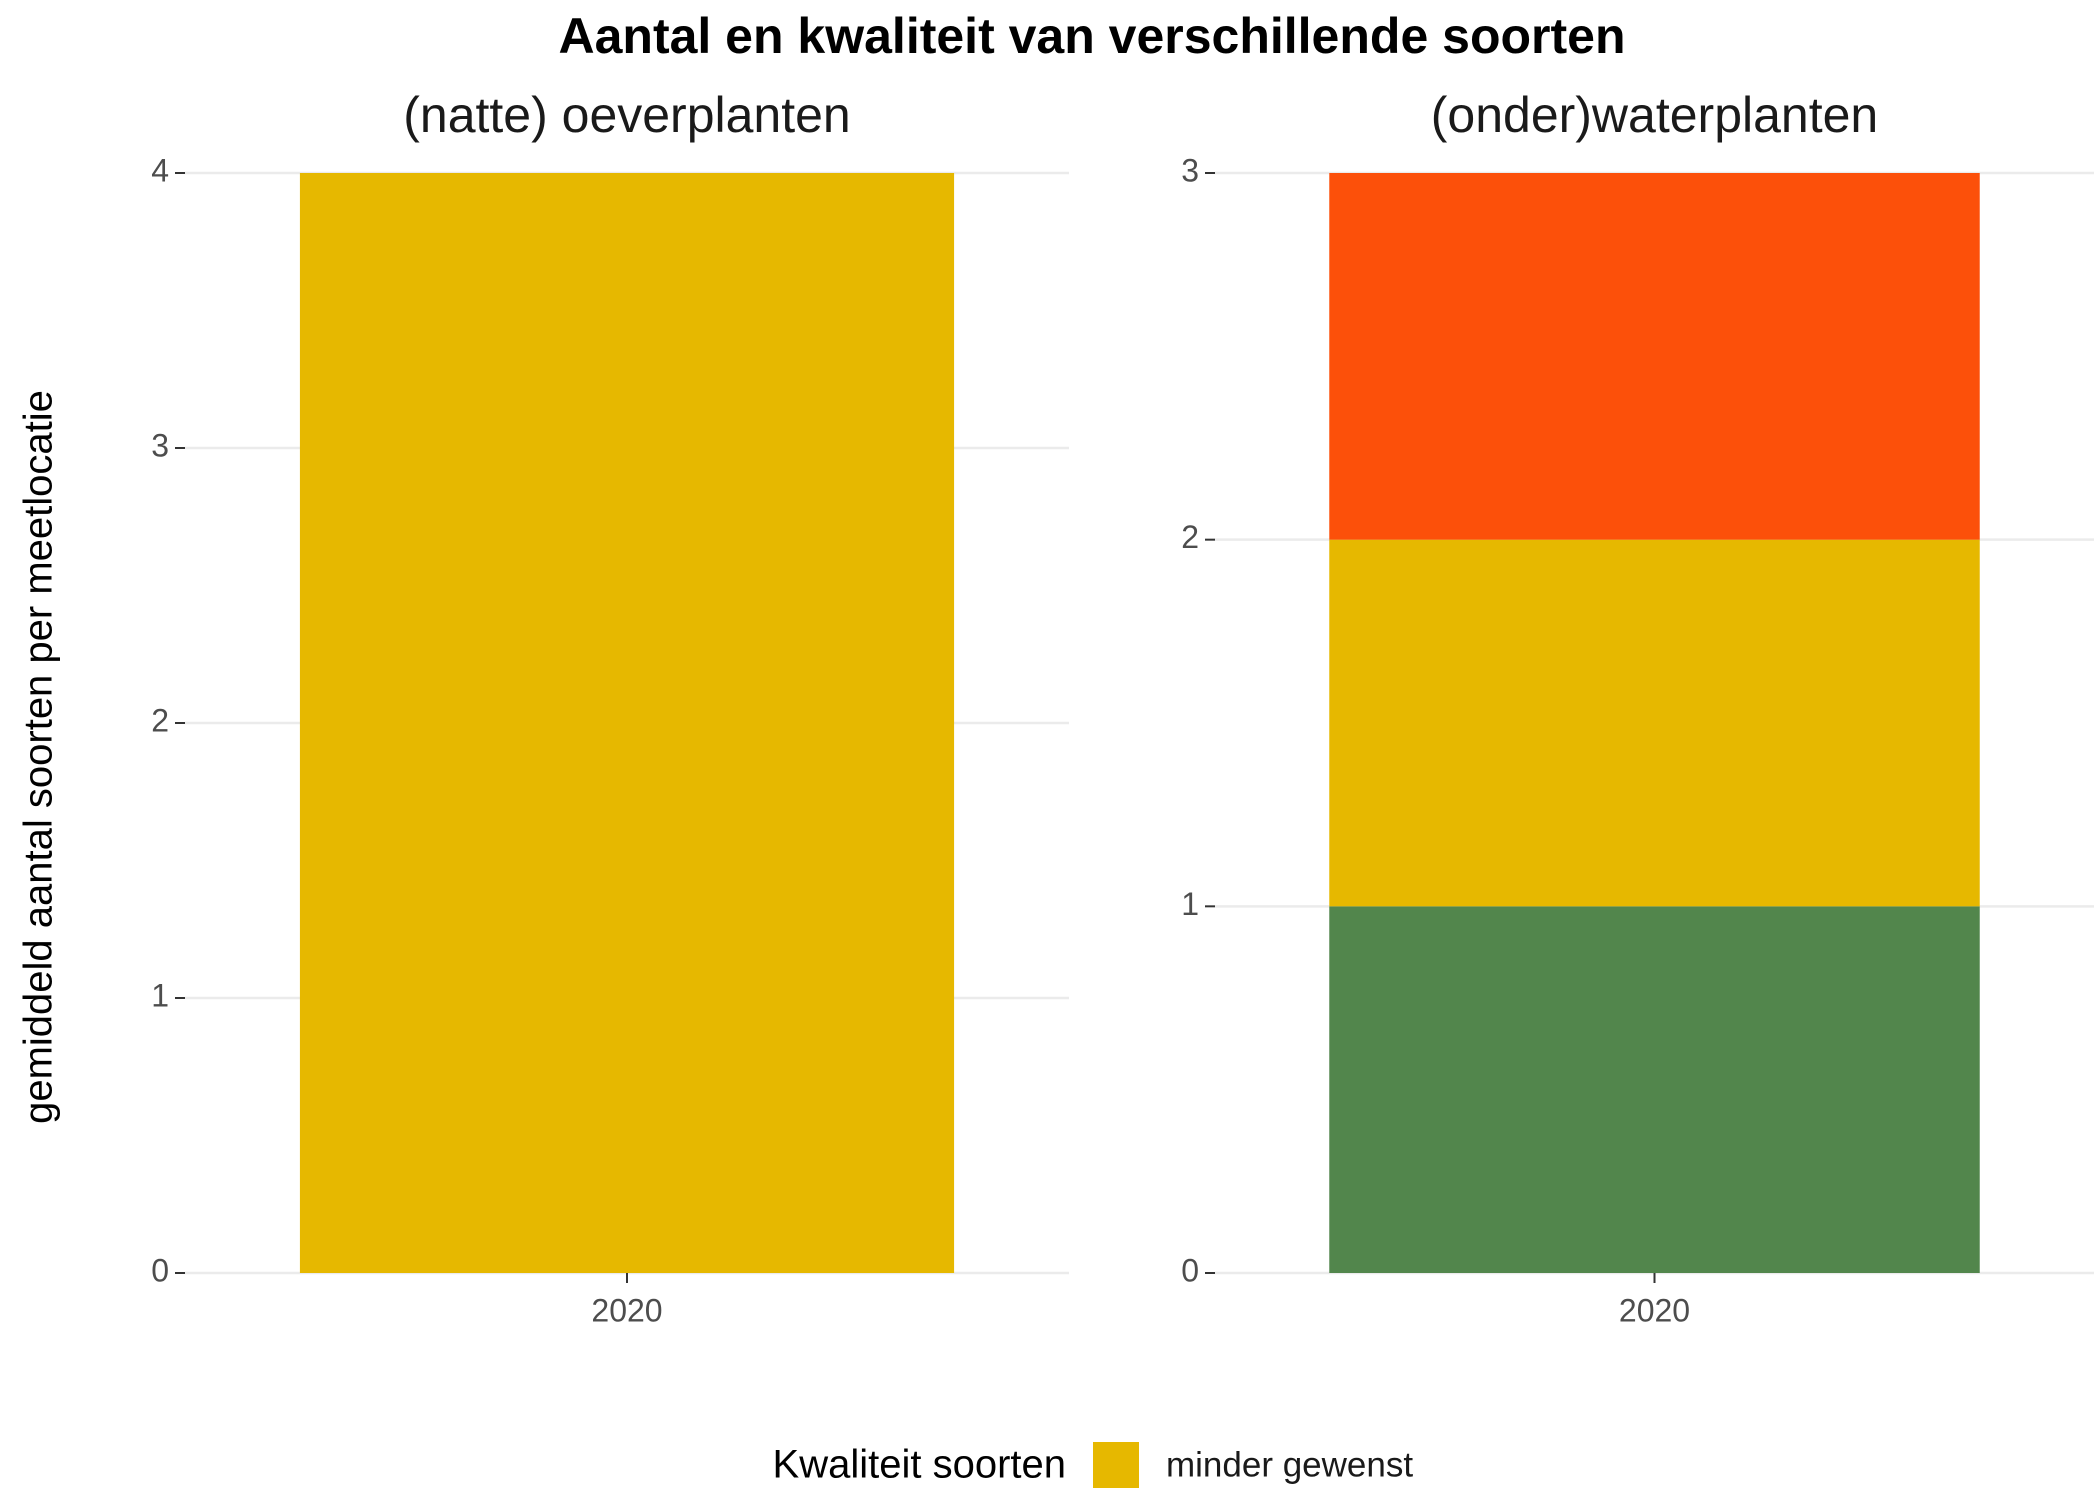 The image size is (2100, 1500). I want to click on panel-title: (onder)waterplanten, so click(1655, 115).